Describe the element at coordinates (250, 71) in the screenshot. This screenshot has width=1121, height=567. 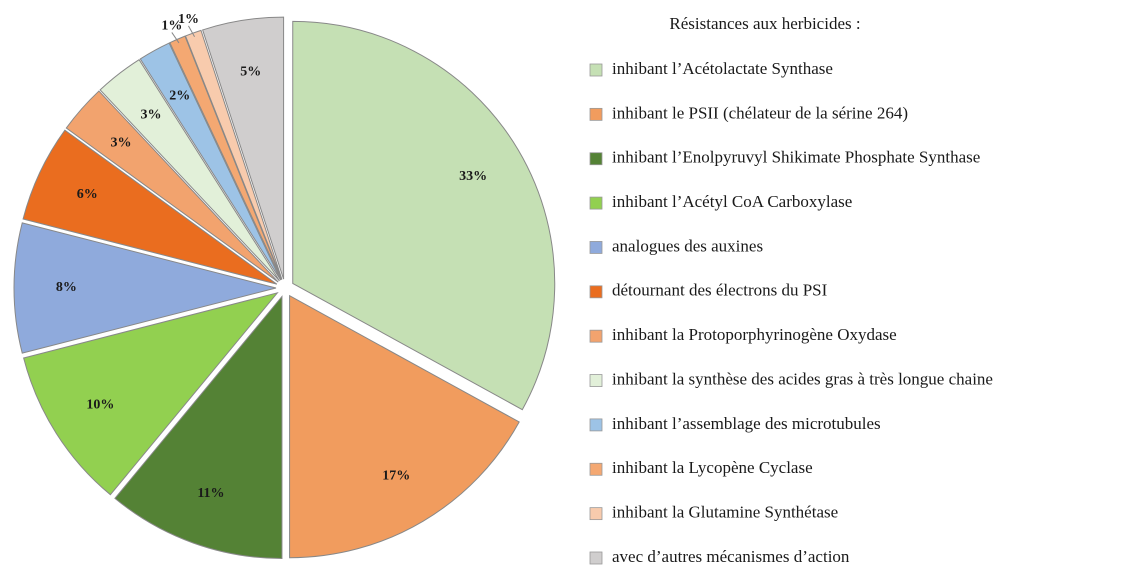
I see `data-label: 5%` at that location.